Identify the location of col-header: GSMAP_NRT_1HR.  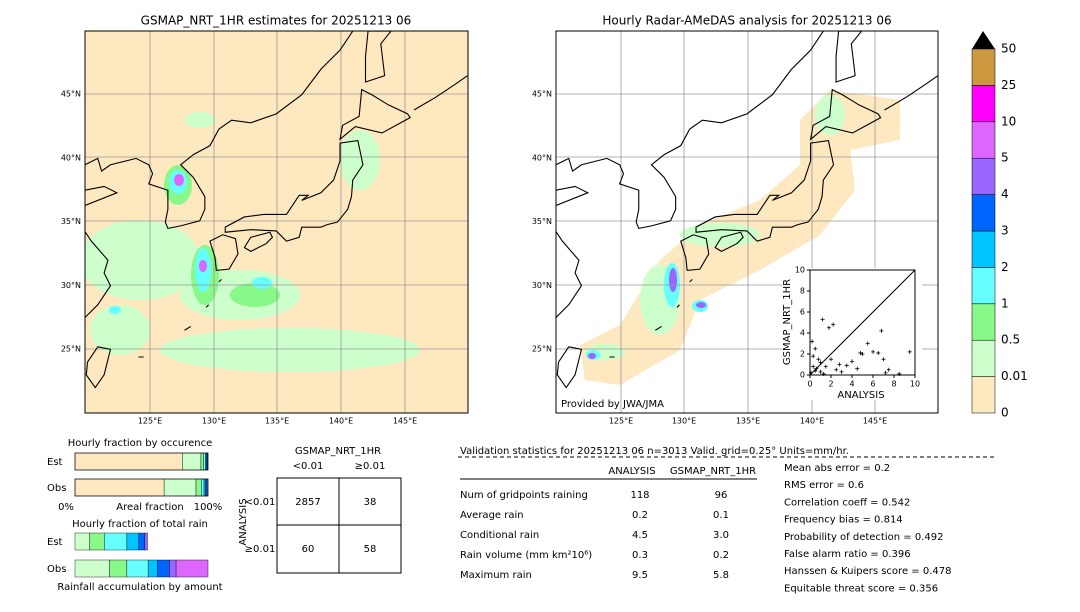
(713, 471).